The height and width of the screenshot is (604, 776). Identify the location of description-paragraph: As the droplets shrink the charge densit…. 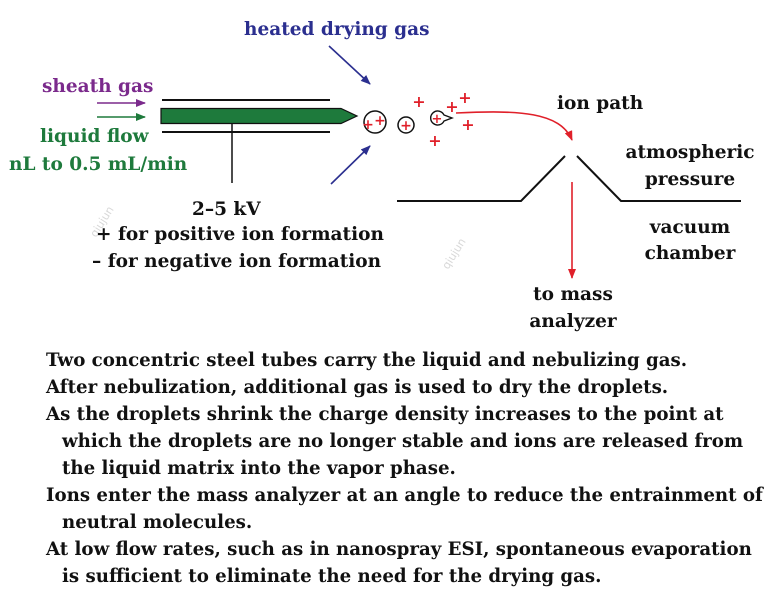
(395, 441).